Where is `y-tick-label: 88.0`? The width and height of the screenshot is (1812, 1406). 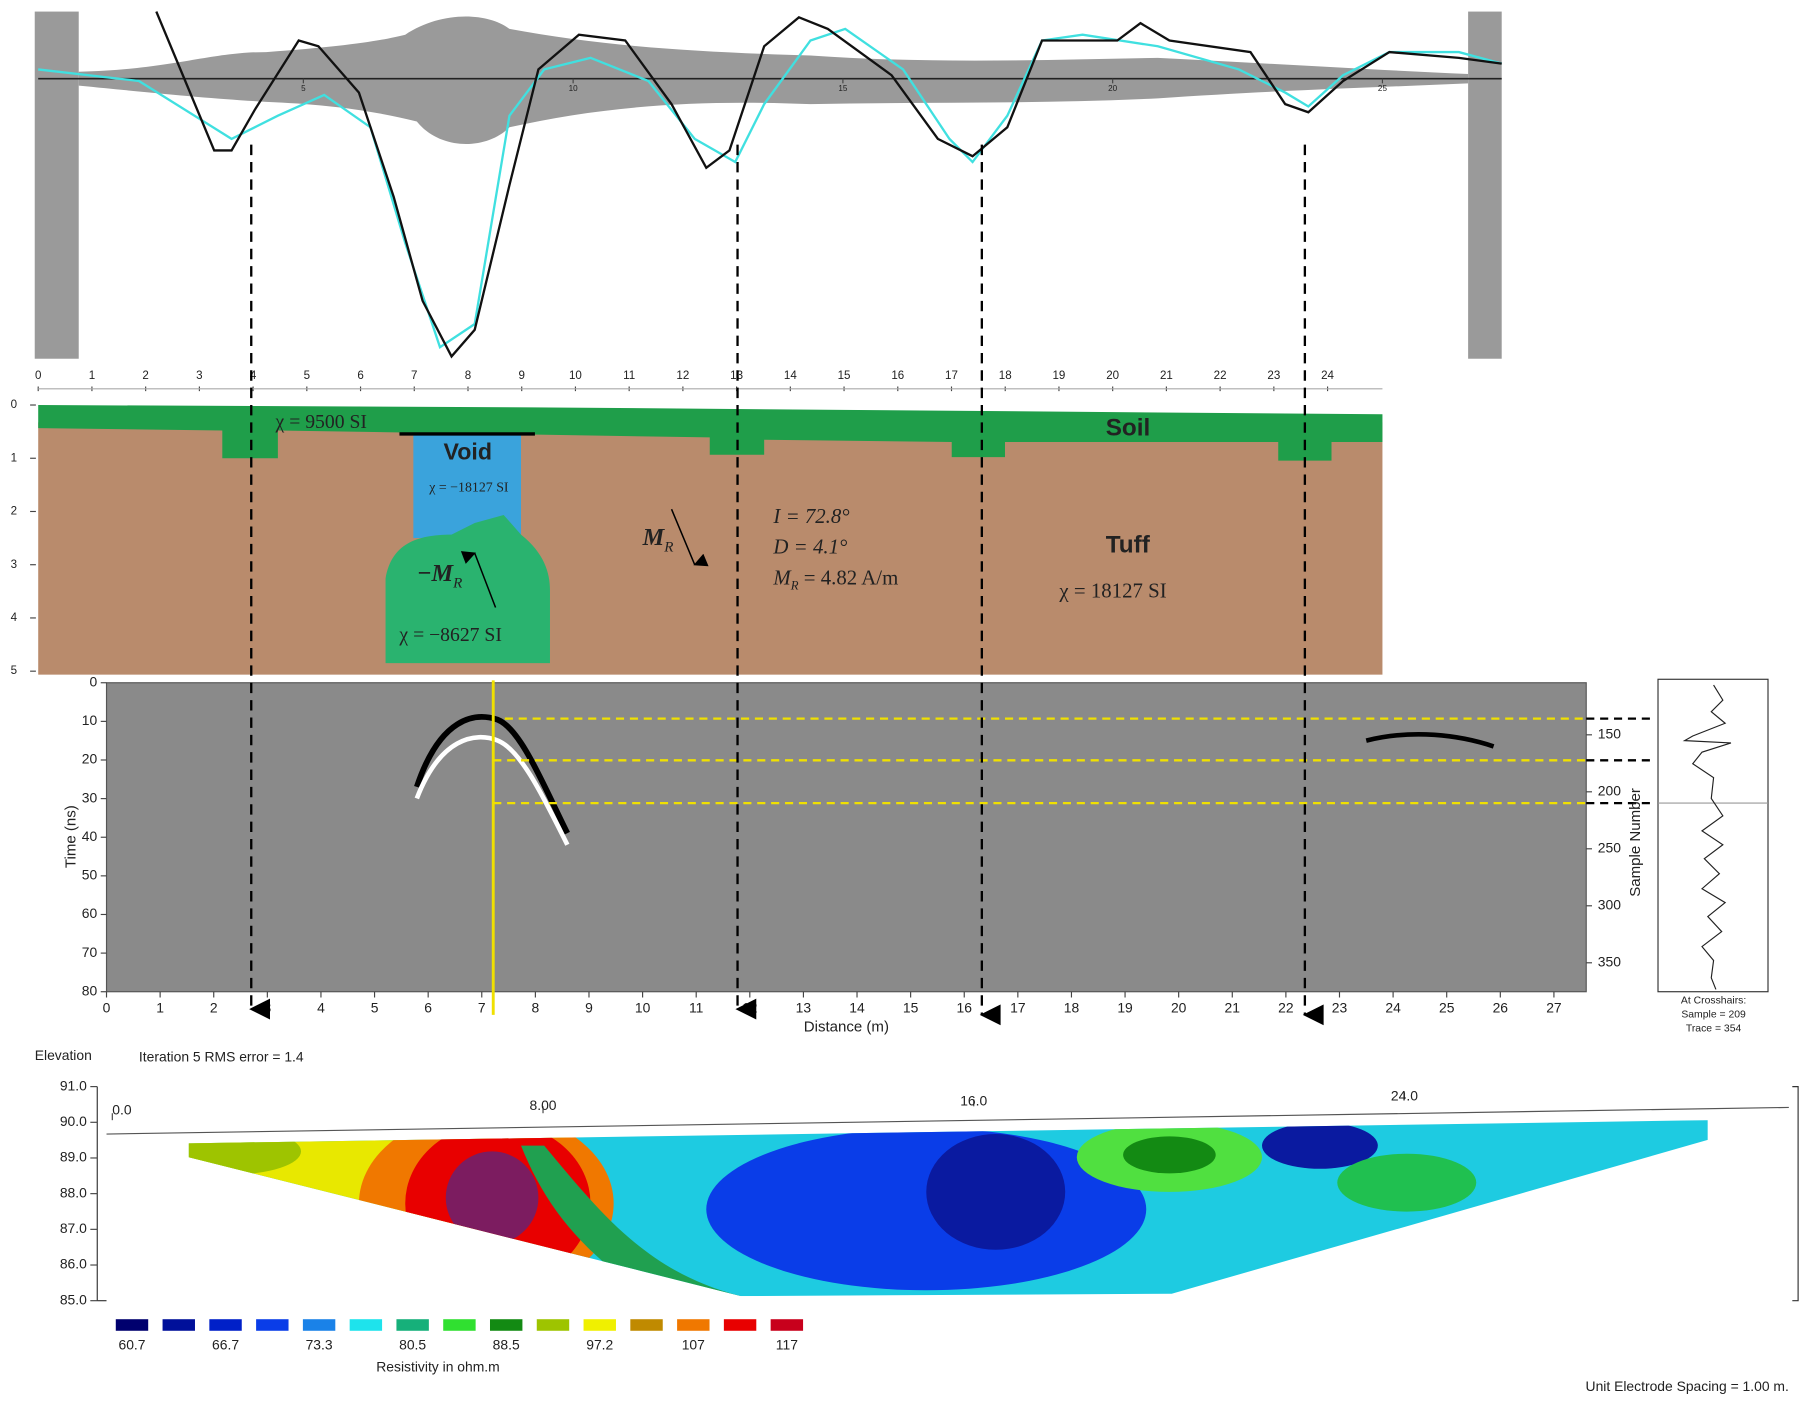
y-tick-label: 88.0 is located at coordinates (73, 1192).